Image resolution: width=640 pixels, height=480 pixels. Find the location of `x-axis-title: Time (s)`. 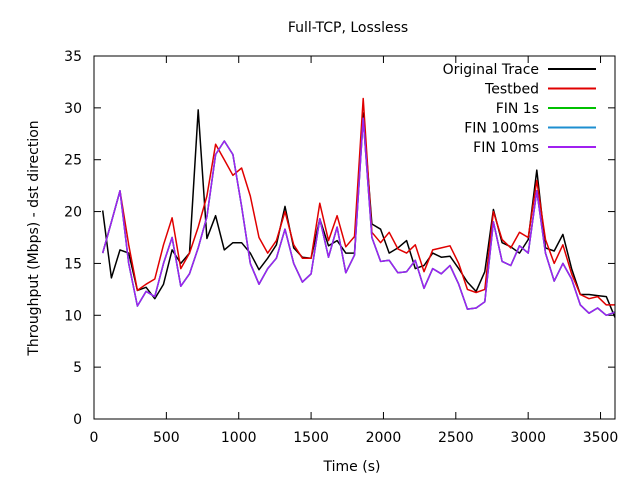

x-axis-title: Time (s) is located at coordinates (352, 467).